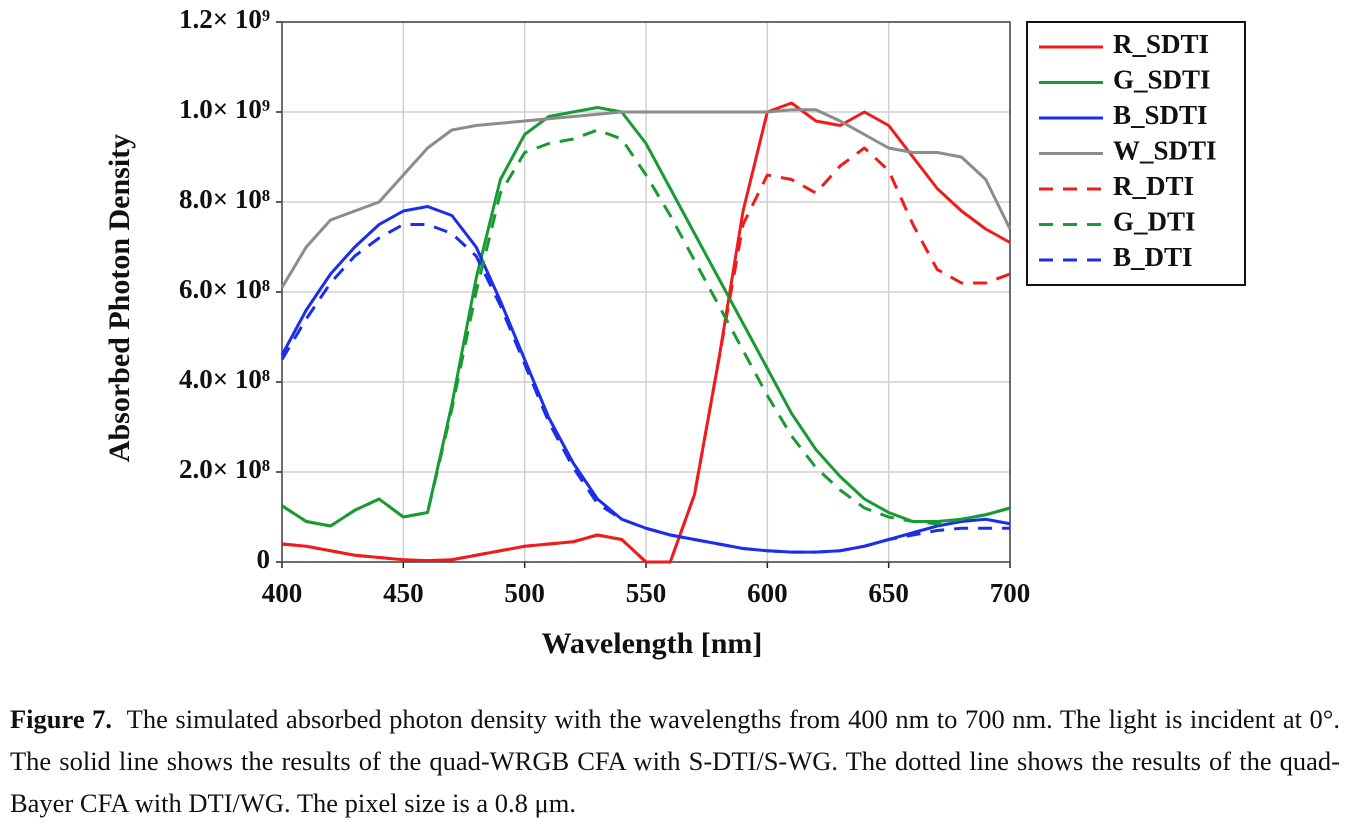 This screenshot has height=832, width=1350. I want to click on y-tick-label: 6.0× 10⁸, so click(224, 289).